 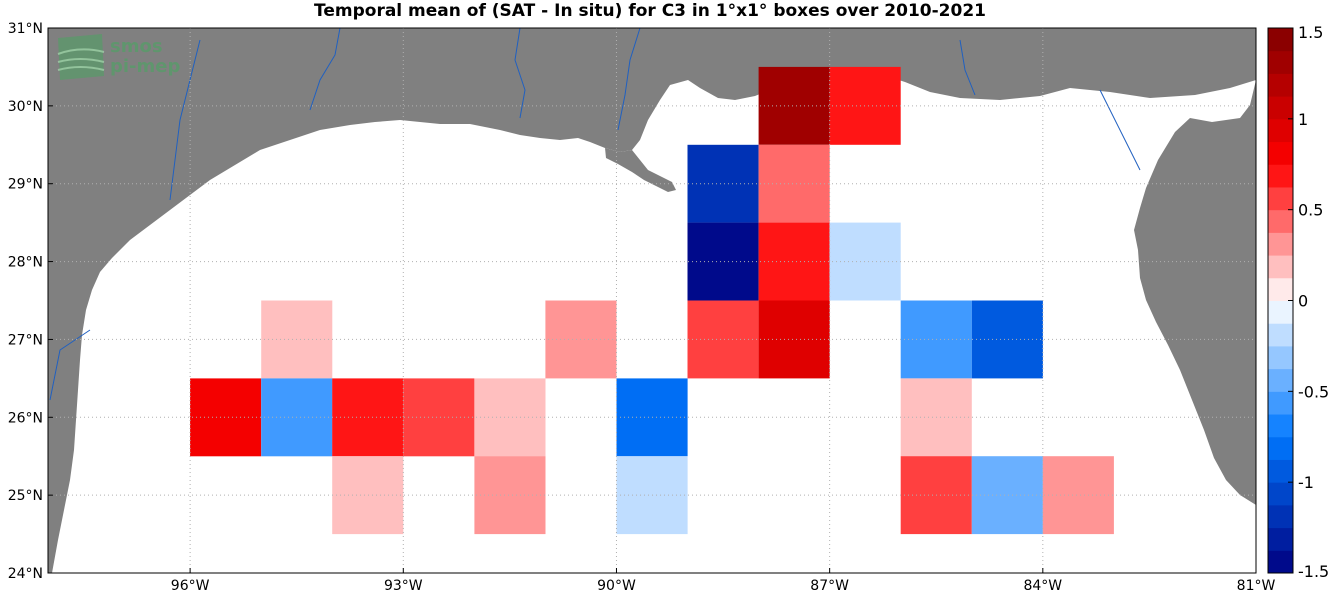 What do you see at coordinates (616, 586) in the screenshot?
I see `x-tick-label: 90°W` at bounding box center [616, 586].